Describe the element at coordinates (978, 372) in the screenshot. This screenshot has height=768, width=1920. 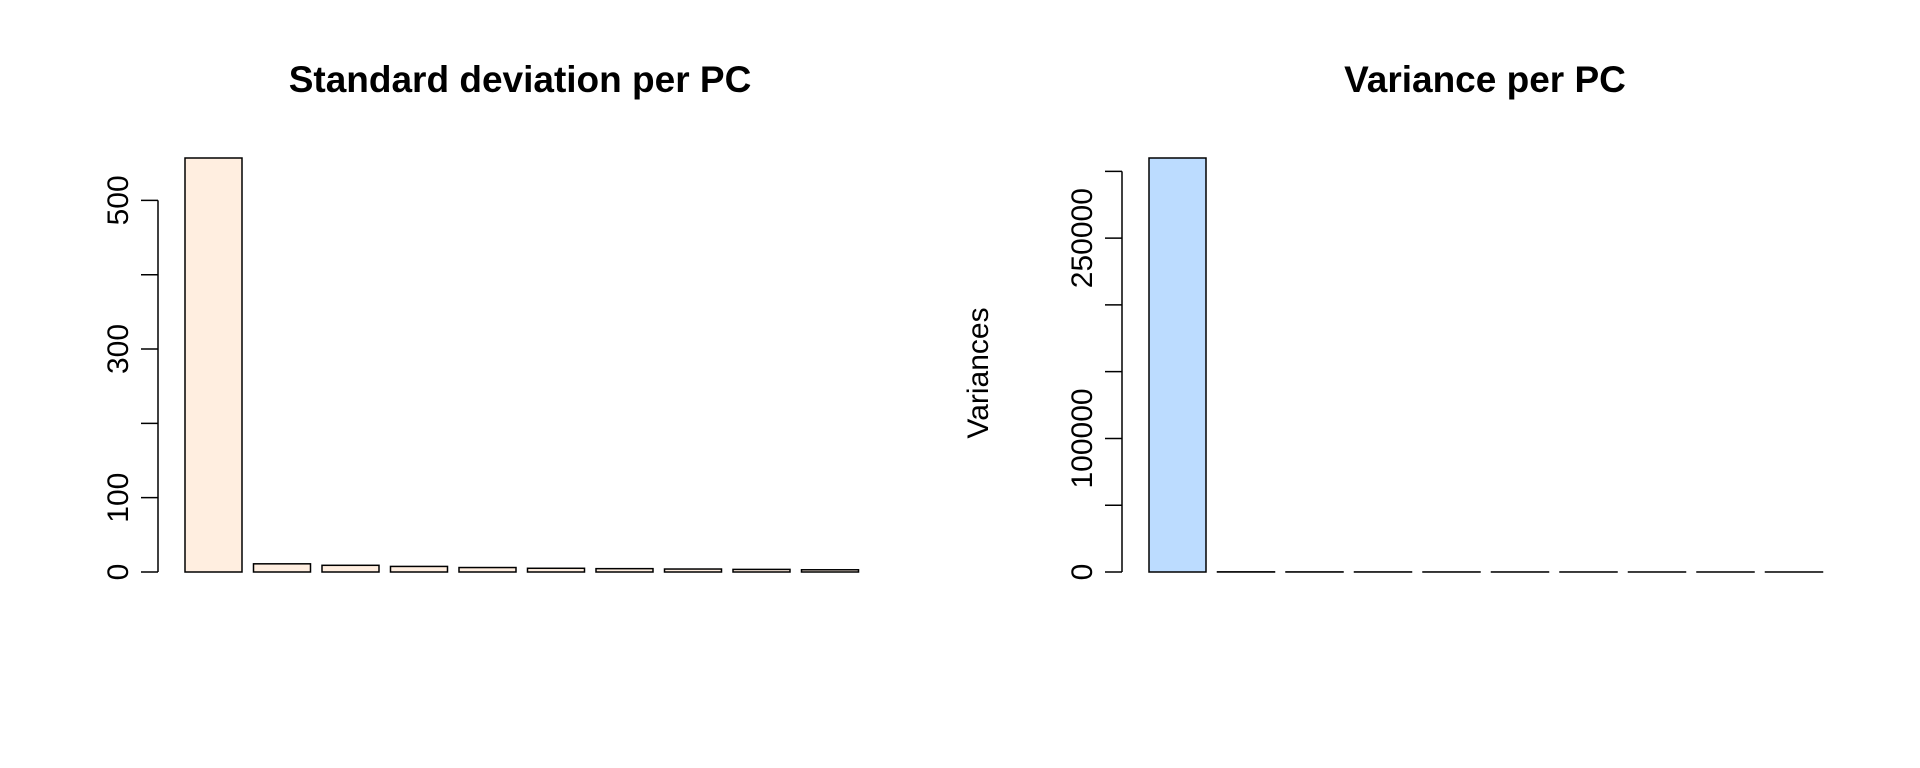
I see `y-axis-label: Variances` at that location.